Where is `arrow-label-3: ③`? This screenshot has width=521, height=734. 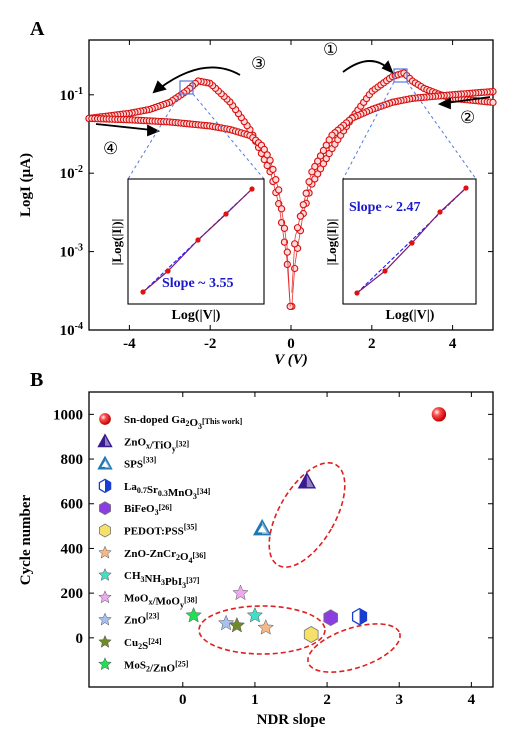 arrow-label-3: ③ is located at coordinates (258, 63).